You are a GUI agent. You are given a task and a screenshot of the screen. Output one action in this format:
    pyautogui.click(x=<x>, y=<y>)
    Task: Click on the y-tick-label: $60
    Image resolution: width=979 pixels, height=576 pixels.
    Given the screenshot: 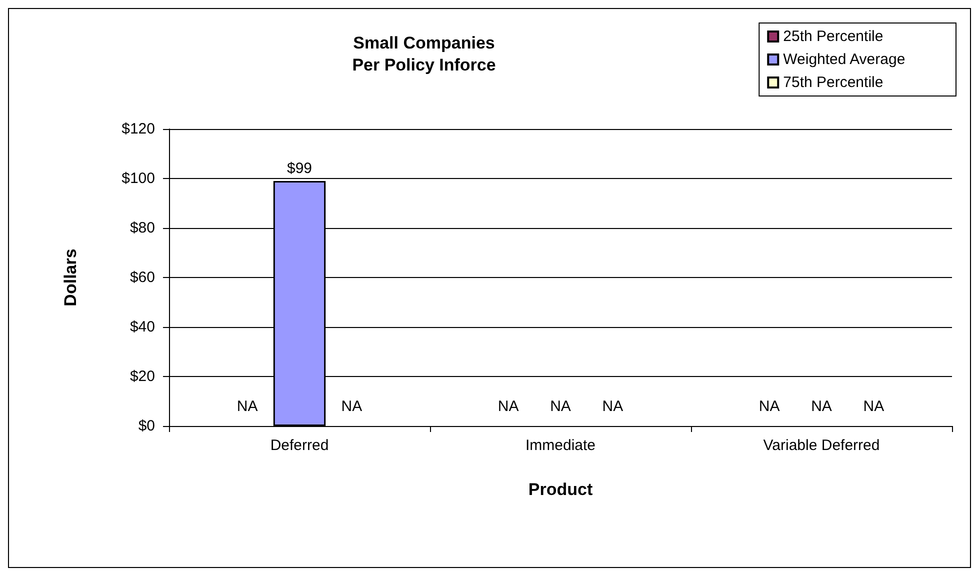 What is the action you would take?
    pyautogui.click(x=142, y=277)
    